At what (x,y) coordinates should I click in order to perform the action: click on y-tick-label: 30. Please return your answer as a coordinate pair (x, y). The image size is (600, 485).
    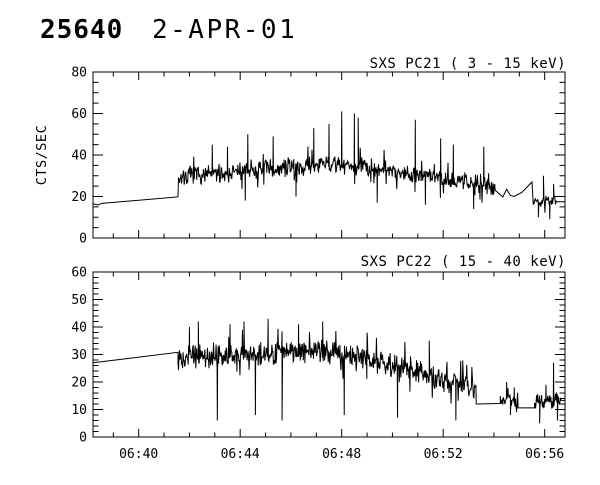
    Looking at the image, I should click on (79, 355).